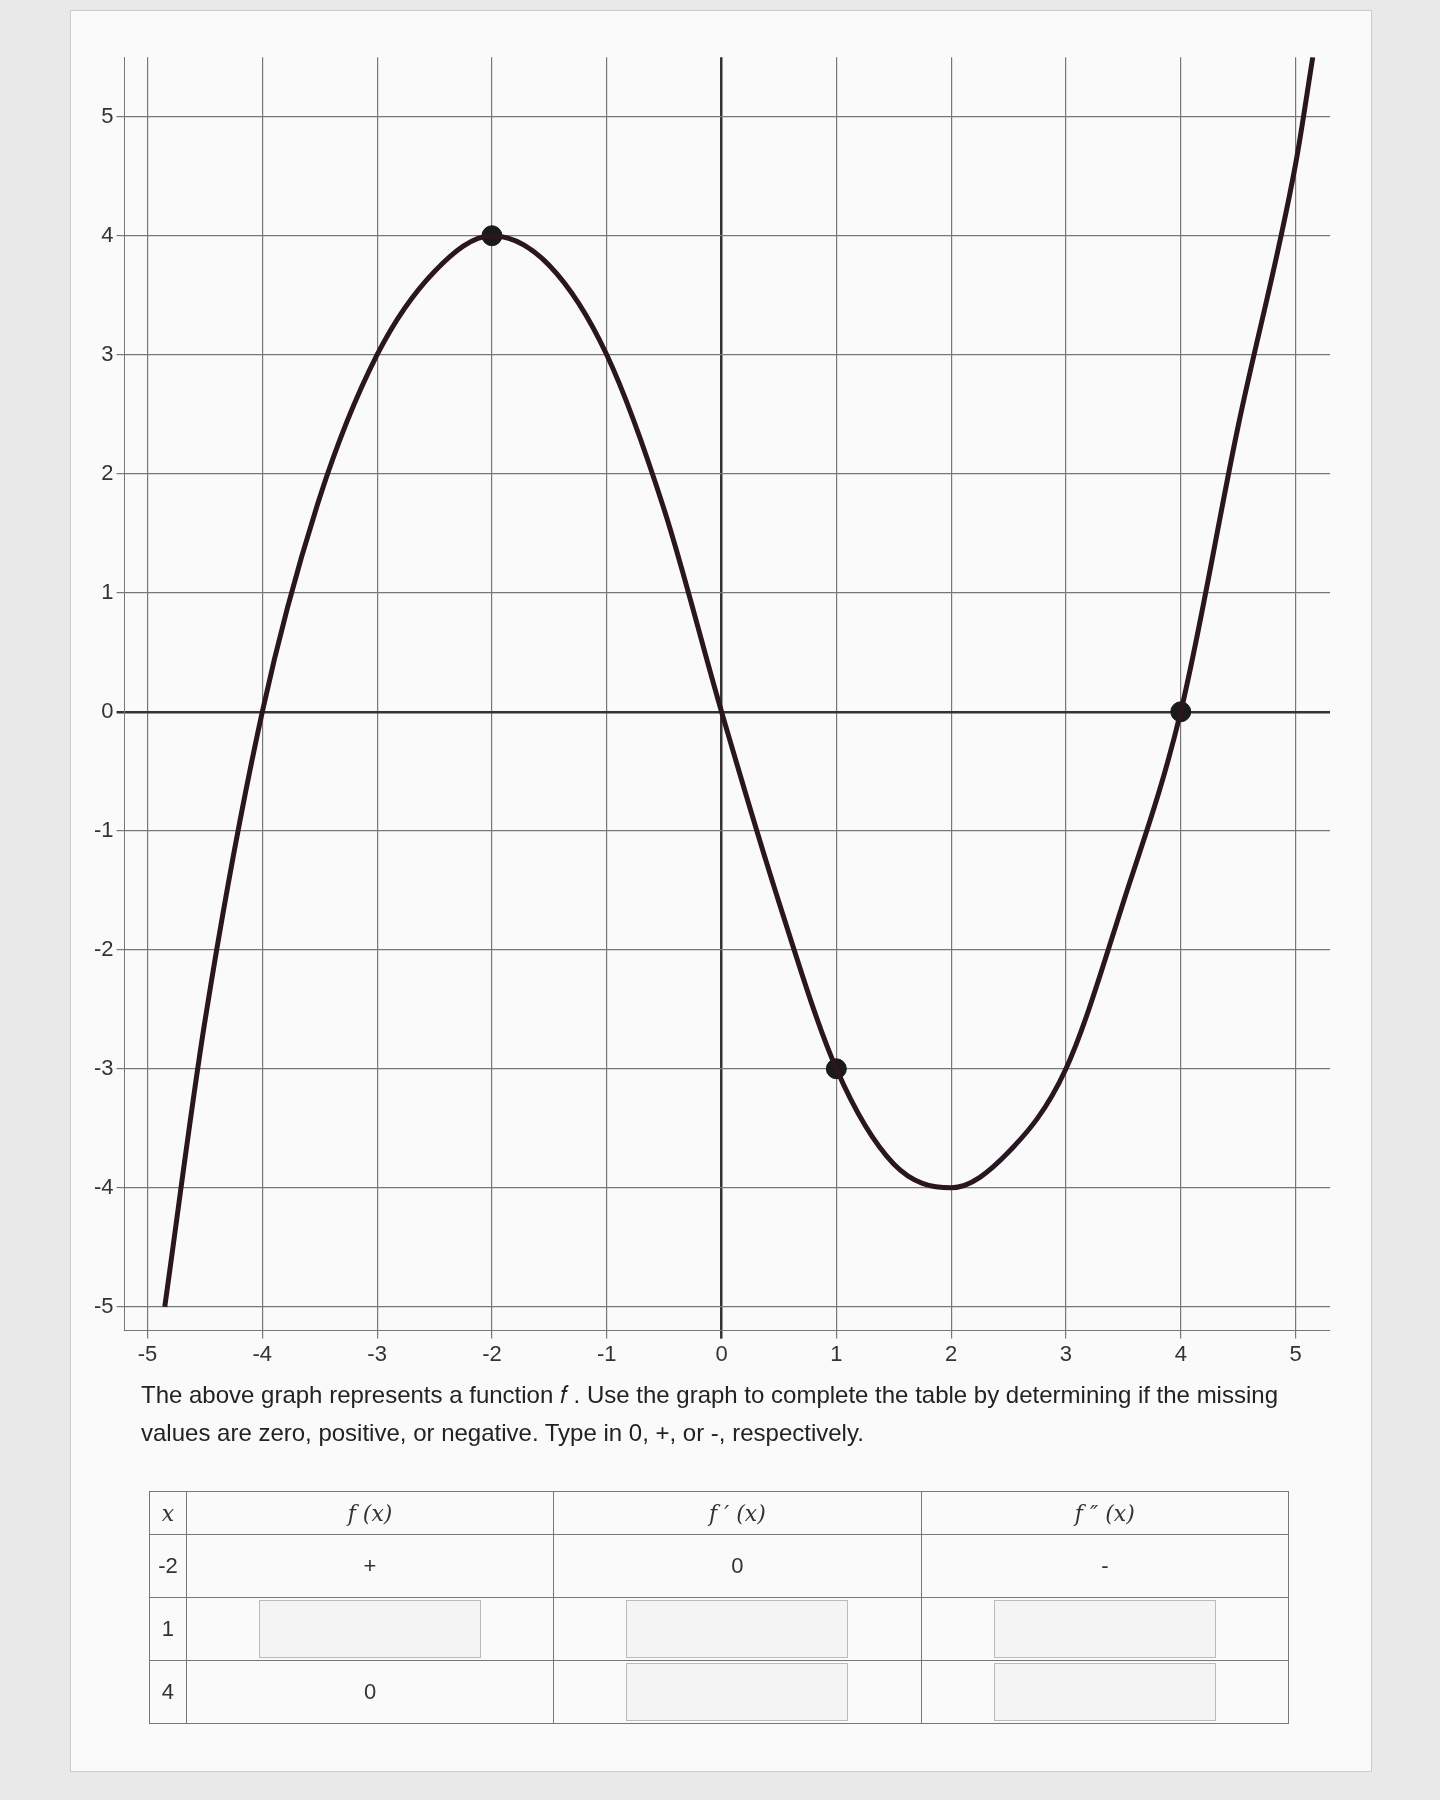  Describe the element at coordinates (492, 1353) in the screenshot. I see `x-tick-label: -2` at that location.